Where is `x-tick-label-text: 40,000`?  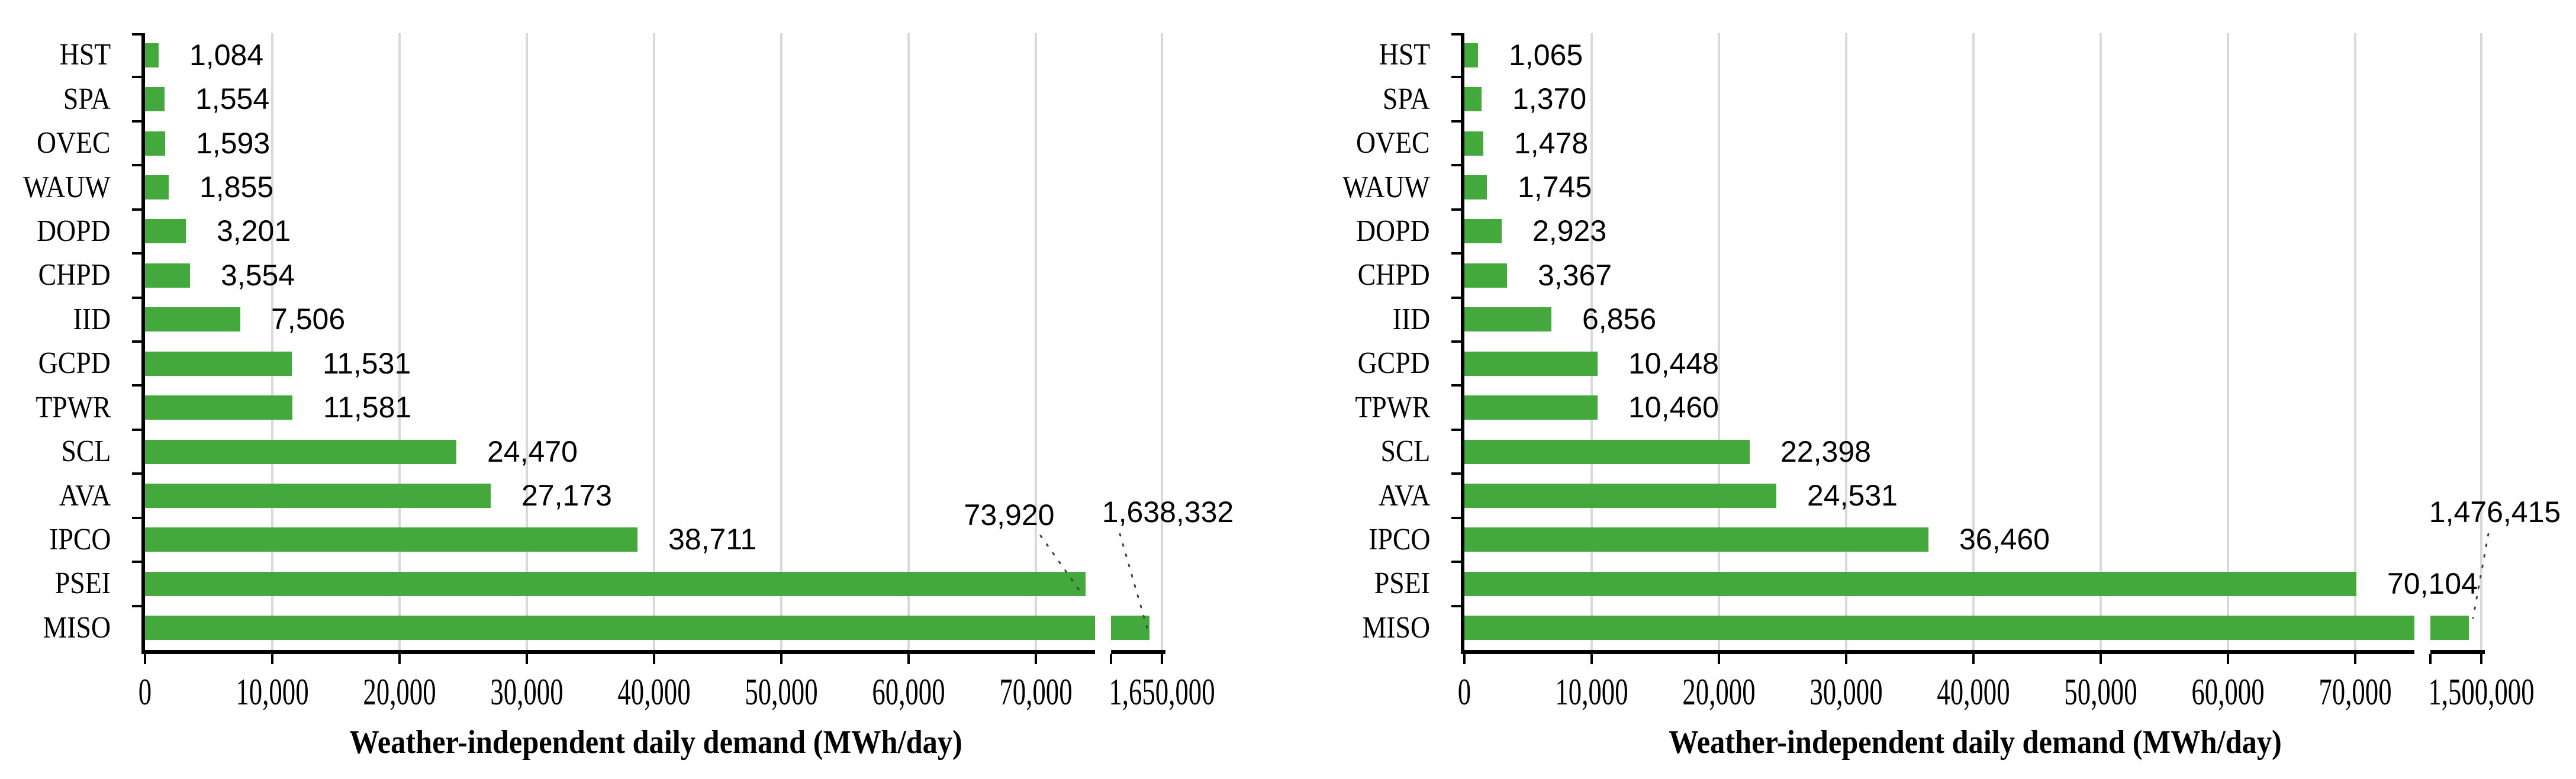
x-tick-label-text: 40,000 is located at coordinates (1974, 692).